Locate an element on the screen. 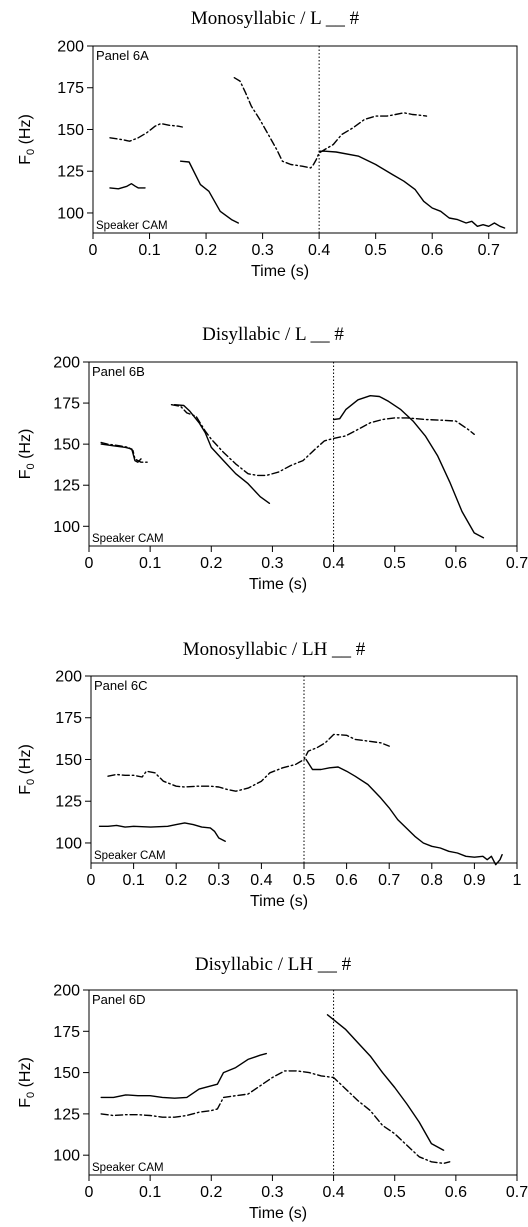 The width and height of the screenshot is (528, 1227). panel-label: Panel 6A is located at coordinates (122, 55).